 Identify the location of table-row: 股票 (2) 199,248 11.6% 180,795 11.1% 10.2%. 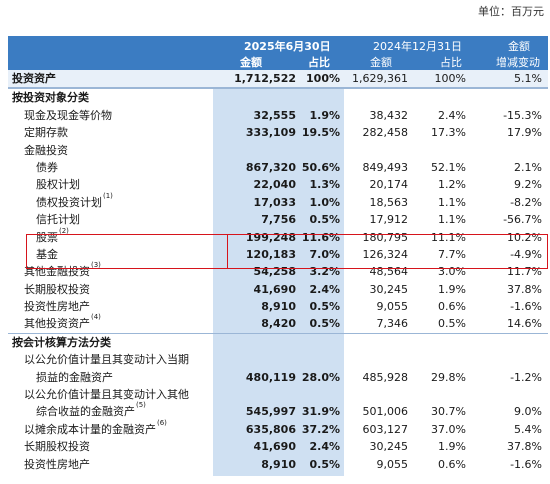
(278, 236).